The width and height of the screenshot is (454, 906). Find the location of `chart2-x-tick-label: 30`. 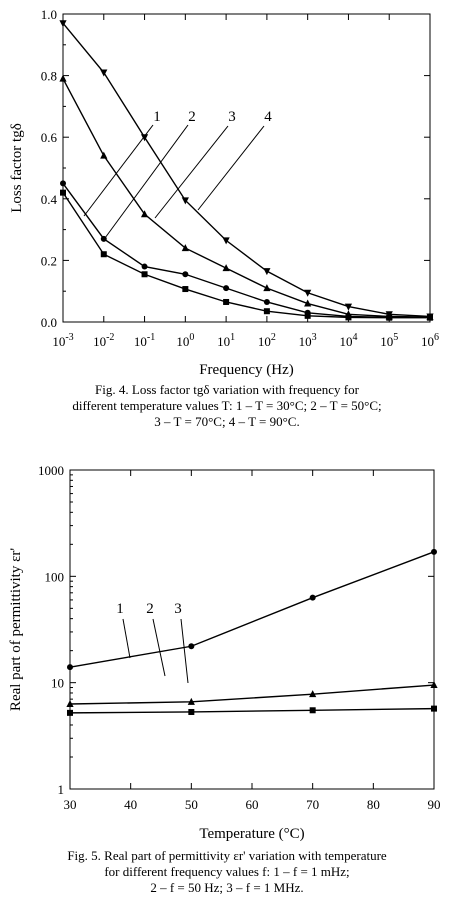

chart2-x-tick-label: 30 is located at coordinates (70, 804).